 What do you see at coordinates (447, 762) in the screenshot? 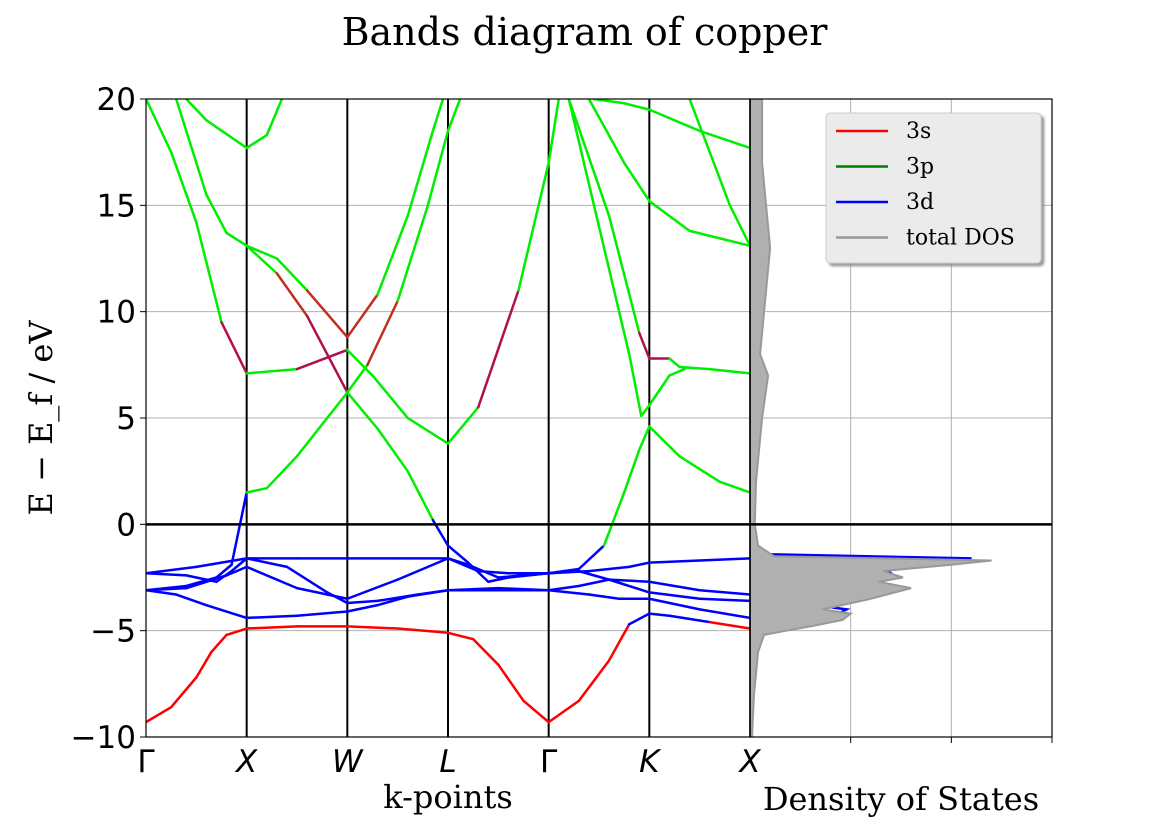
I see `kpoint-label: L` at bounding box center [447, 762].